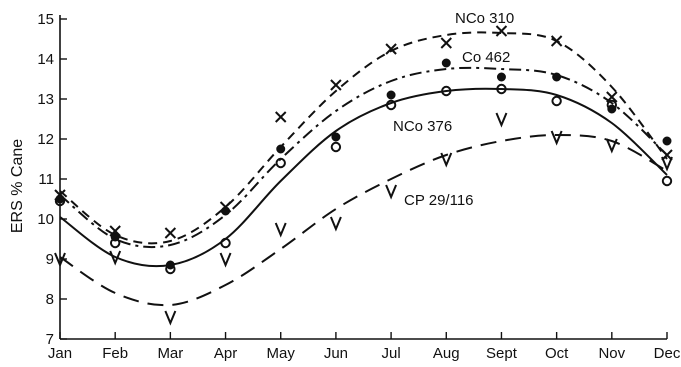 The height and width of the screenshot is (367, 681). Describe the element at coordinates (446, 353) in the screenshot. I see `x-tick-label: Aug` at that location.